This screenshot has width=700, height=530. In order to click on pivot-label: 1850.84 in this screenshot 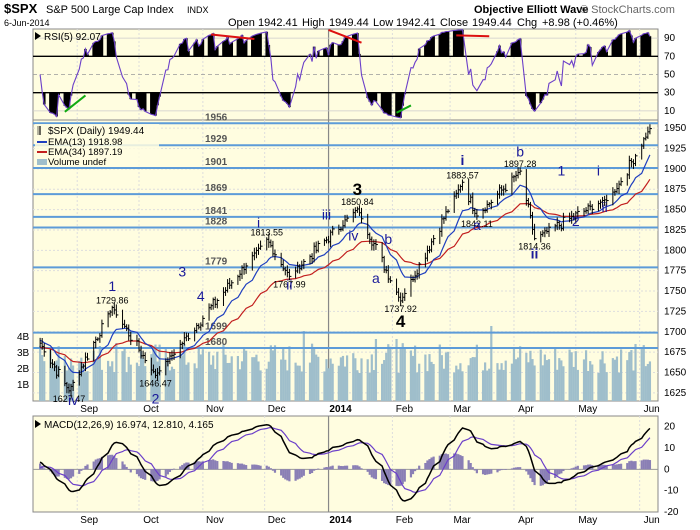, I will do `click(357, 202)`.